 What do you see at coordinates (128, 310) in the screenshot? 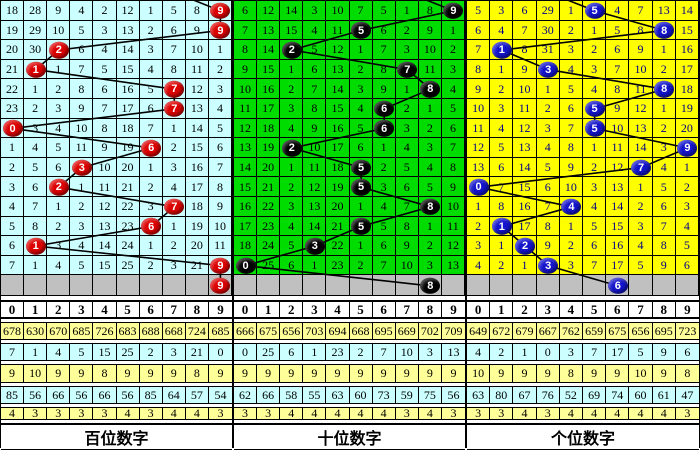
I see `digit-header-cell: 5` at bounding box center [128, 310].